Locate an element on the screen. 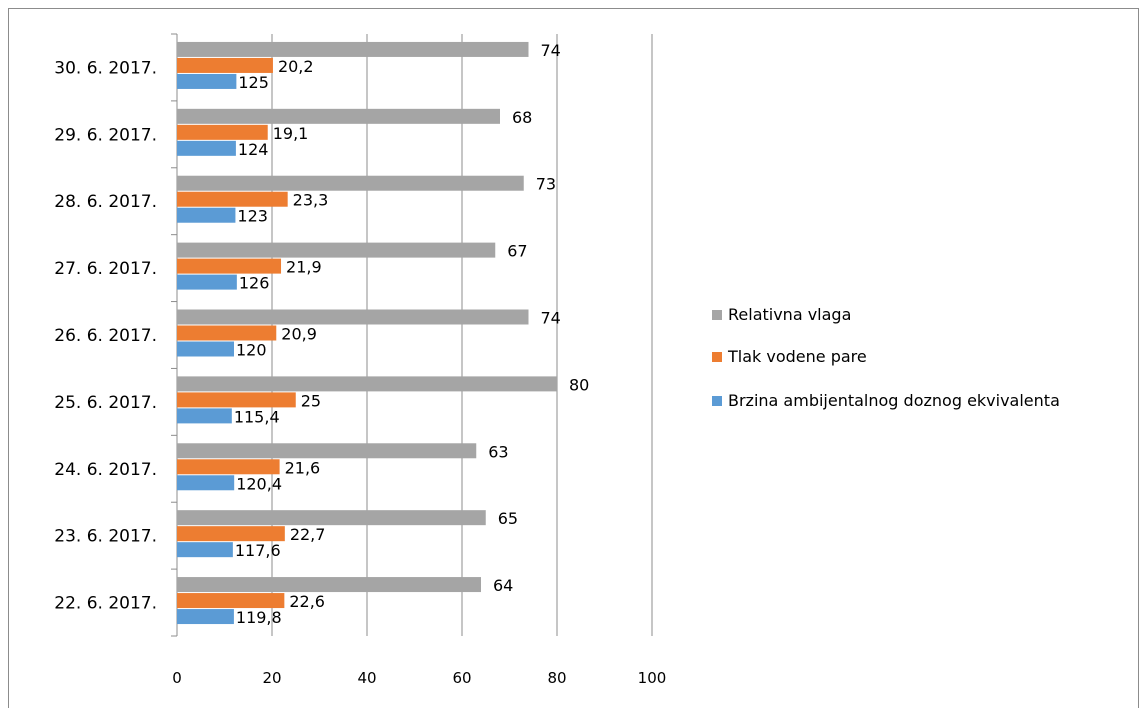  data-label: 125 is located at coordinates (253, 82).